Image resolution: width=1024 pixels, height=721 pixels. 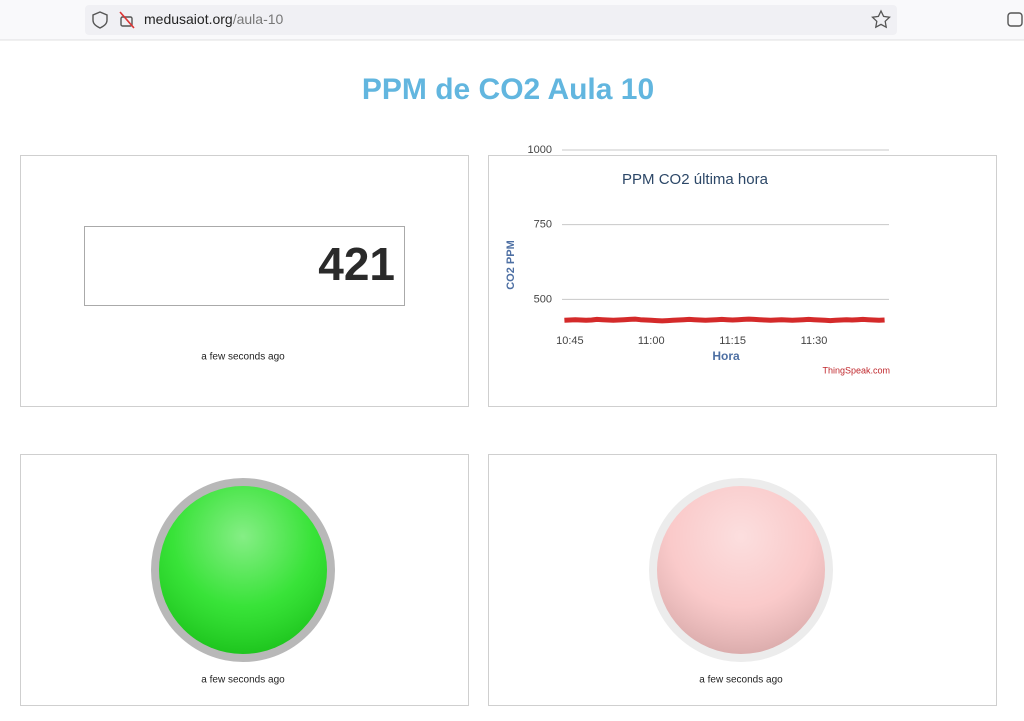 I want to click on lock-icon, so click(x=126, y=21).